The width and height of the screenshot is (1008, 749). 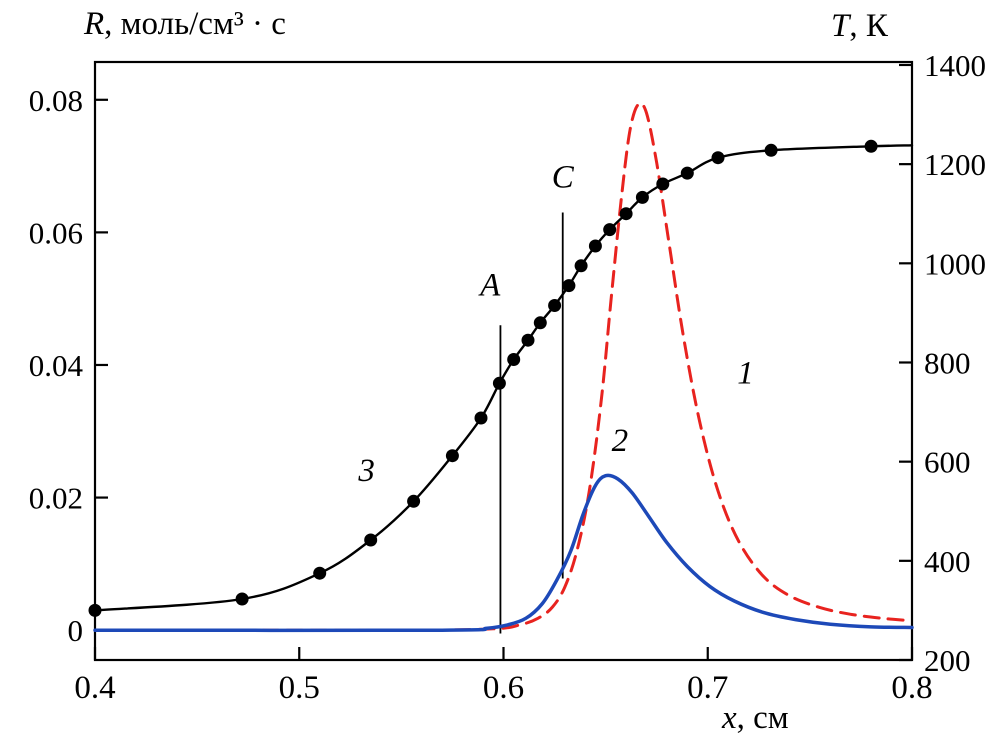 I want to click on x-tick-label: 0.5, so click(x=299, y=688).